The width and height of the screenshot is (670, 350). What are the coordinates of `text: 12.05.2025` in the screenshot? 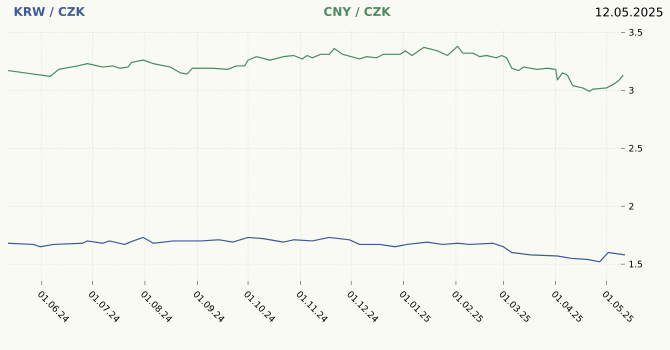 It's located at (629, 12).